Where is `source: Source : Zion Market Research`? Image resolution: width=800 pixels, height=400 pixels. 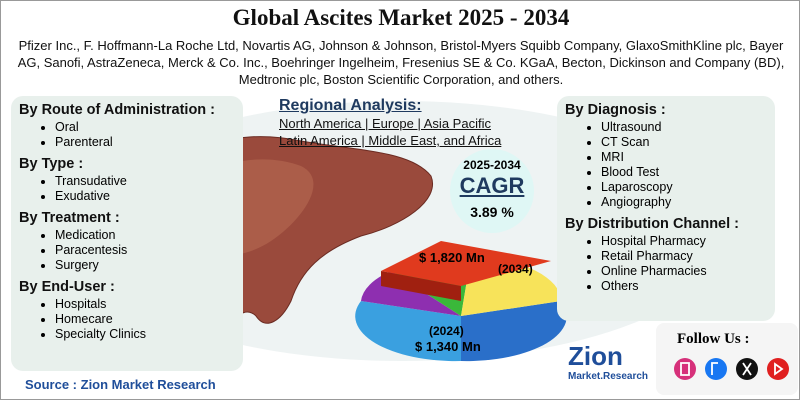
source: Source : Zion Market Research is located at coordinates (120, 384).